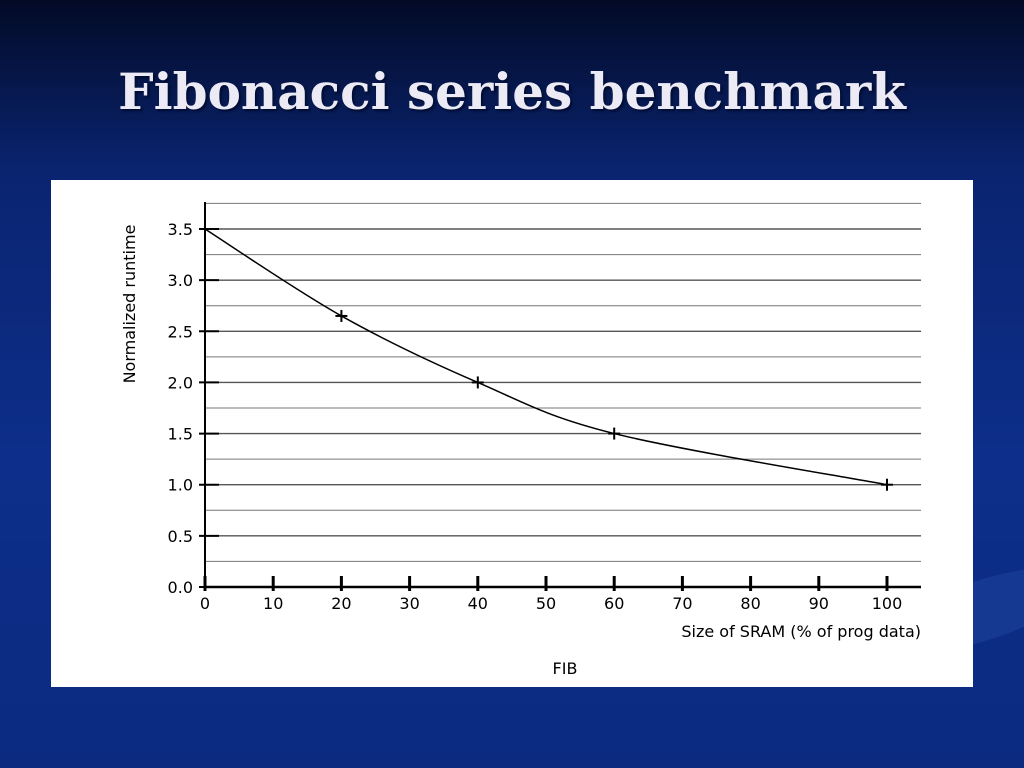 The image size is (1024, 768). I want to click on y-tick-label: 3.5, so click(180, 229).